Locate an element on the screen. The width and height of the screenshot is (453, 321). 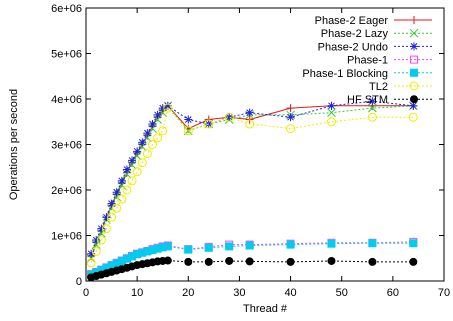
x-tick-label: 30 is located at coordinates (239, 293).